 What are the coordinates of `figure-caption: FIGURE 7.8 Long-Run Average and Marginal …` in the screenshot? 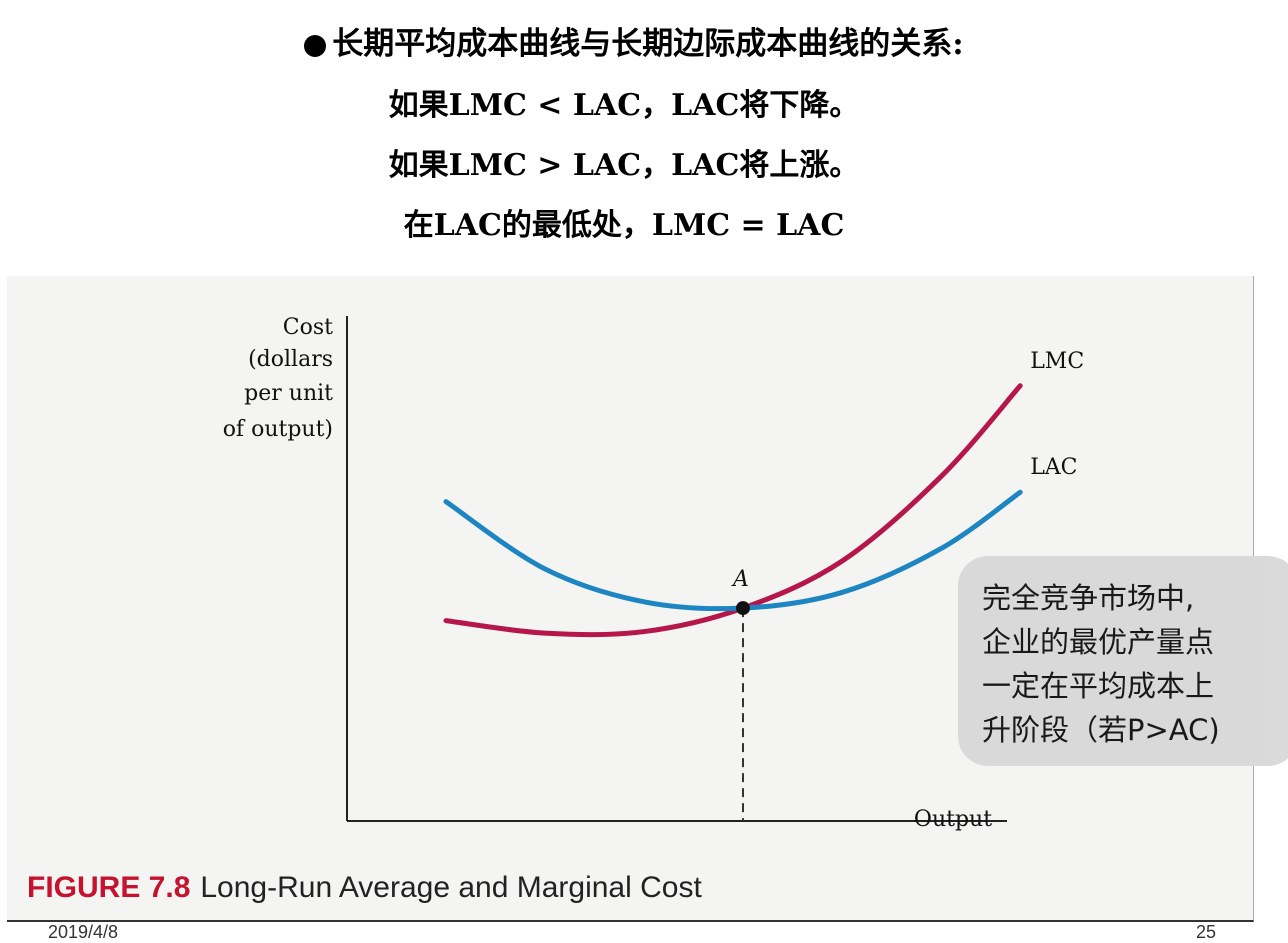 It's located at (364, 888).